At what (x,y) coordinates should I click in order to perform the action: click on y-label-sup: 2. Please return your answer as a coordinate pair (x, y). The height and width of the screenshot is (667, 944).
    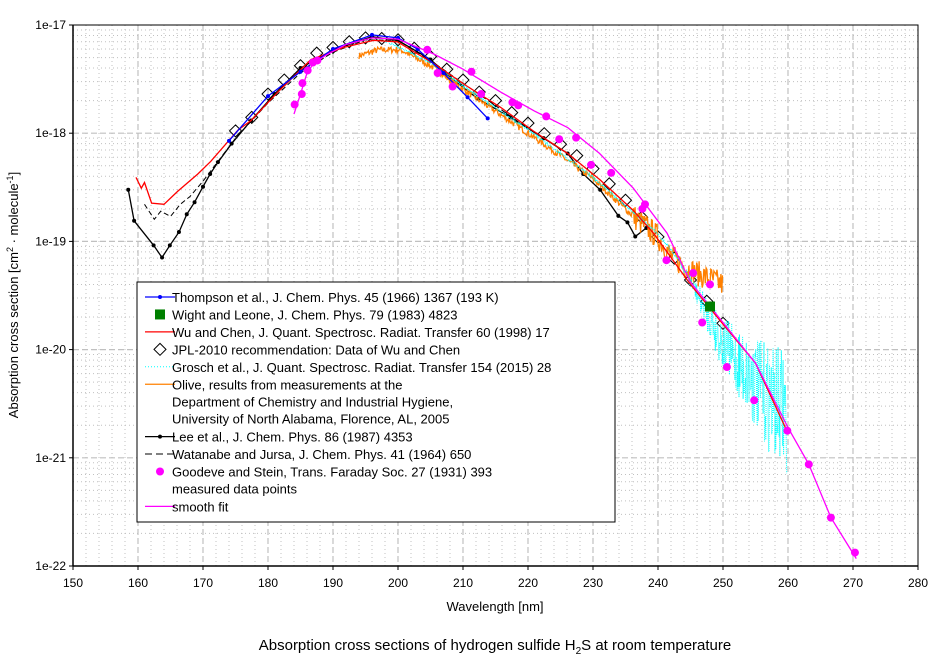
    Looking at the image, I should click on (10, 249).